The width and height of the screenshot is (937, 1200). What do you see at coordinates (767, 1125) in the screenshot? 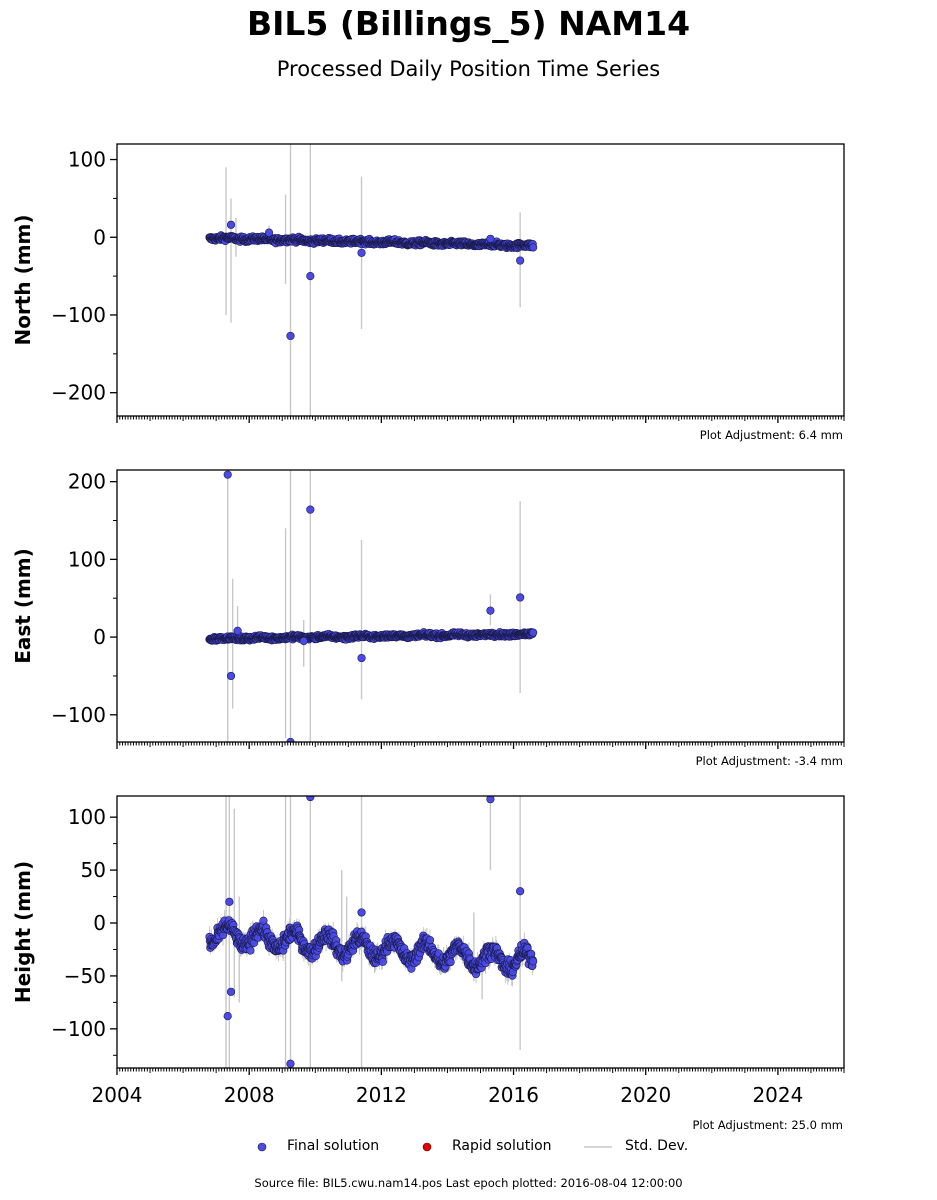
I see `height-plot-adjustment: Plot Adjustment: 25.0 mm` at bounding box center [767, 1125].